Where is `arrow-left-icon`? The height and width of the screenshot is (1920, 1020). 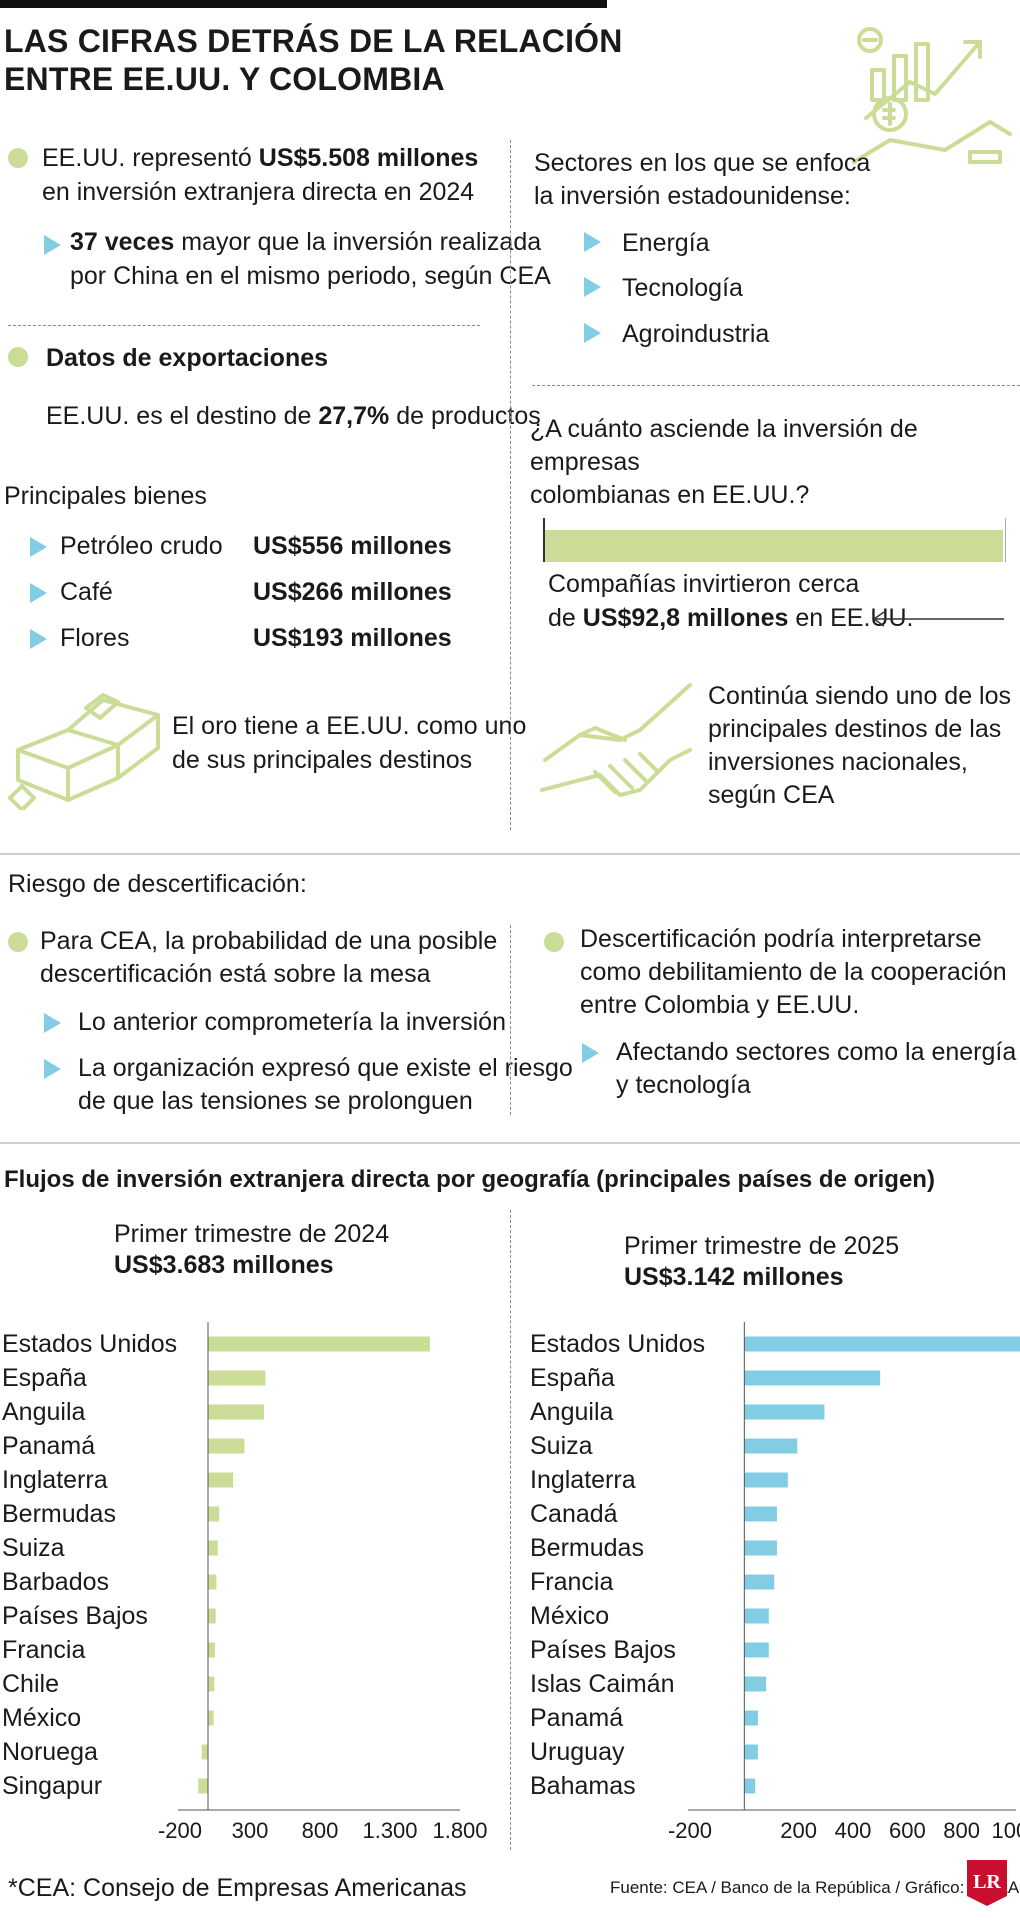 arrow-left-icon is located at coordinates (938, 619).